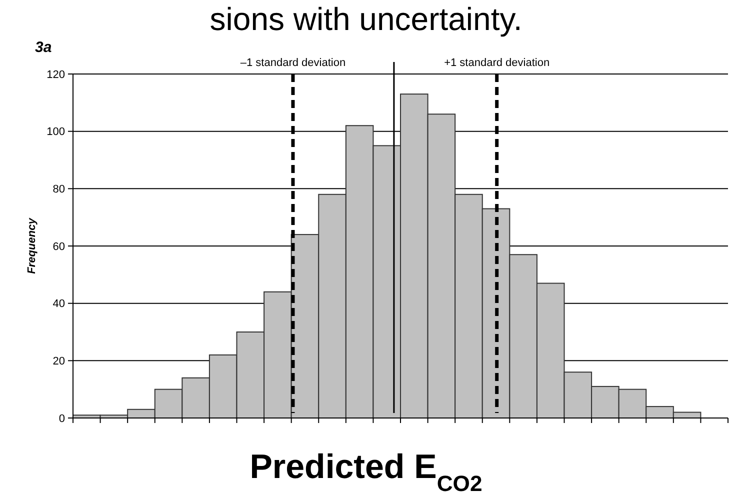 The height and width of the screenshot is (503, 732). I want to click on chart-title: sions with uncertainty., so click(366, 19).